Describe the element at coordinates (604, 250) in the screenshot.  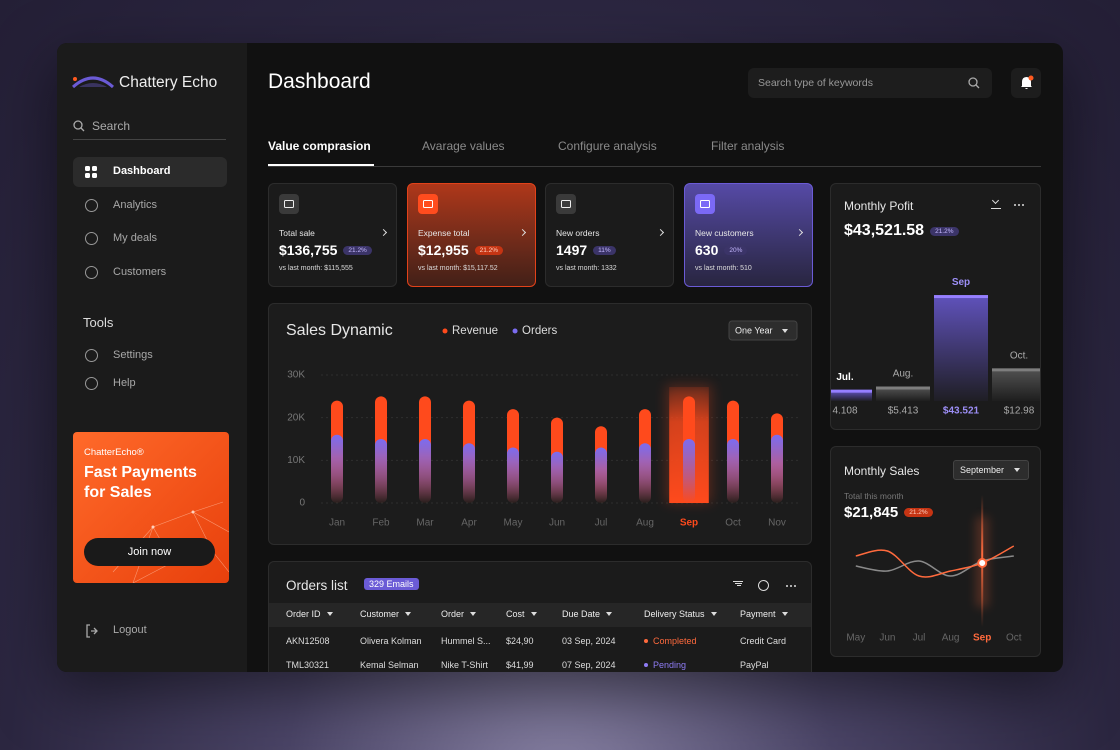
I see `card-badge: 11%` at that location.